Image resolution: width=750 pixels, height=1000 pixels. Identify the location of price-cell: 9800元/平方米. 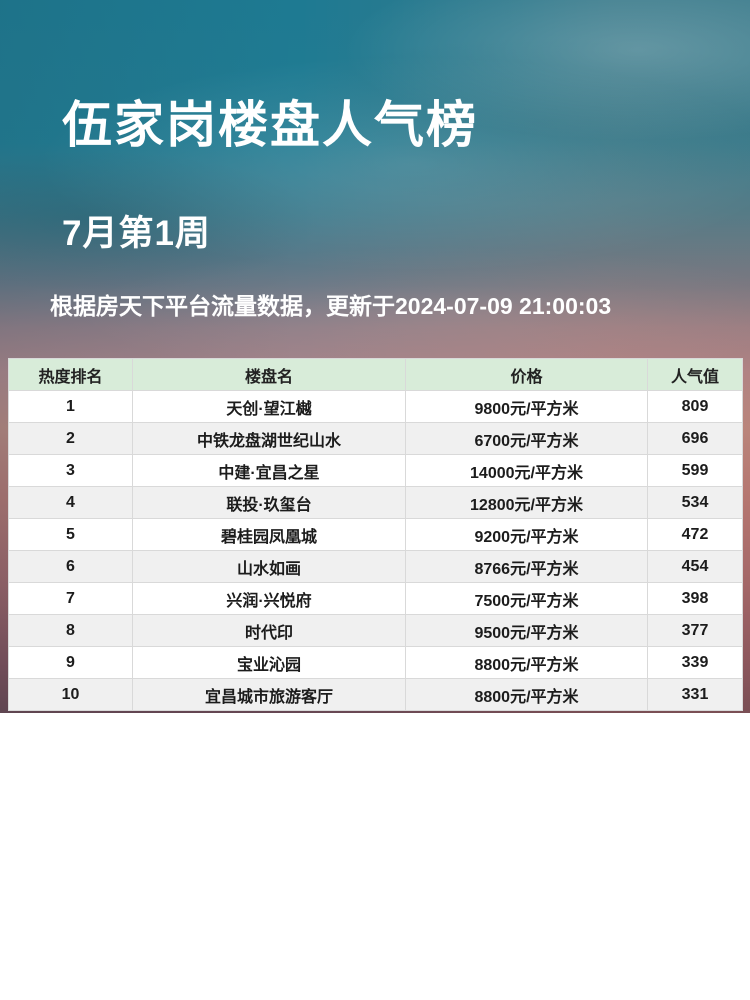
(526, 406).